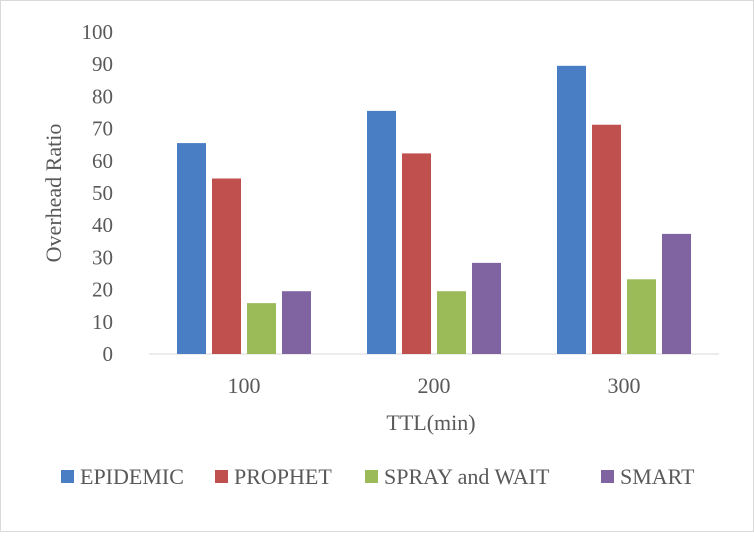  I want to click on x-tick-label: 200, so click(434, 385).